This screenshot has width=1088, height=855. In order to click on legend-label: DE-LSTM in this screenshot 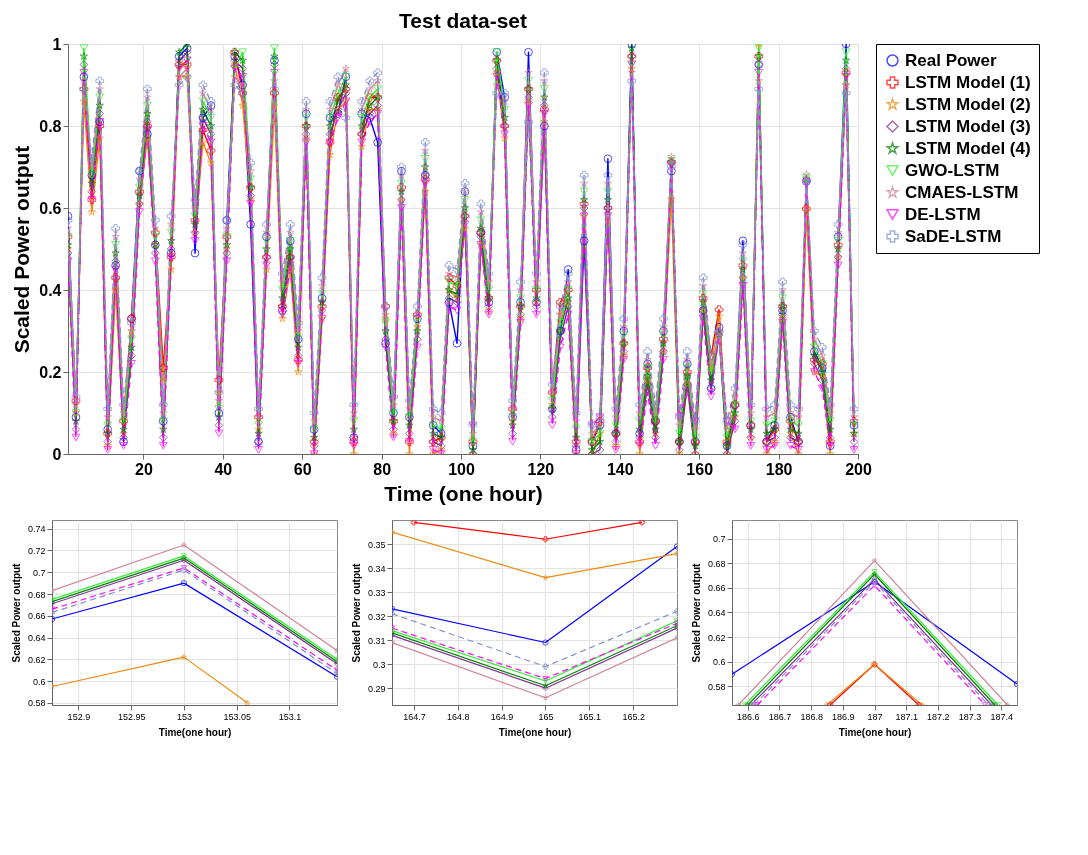, I will do `click(943, 214)`.